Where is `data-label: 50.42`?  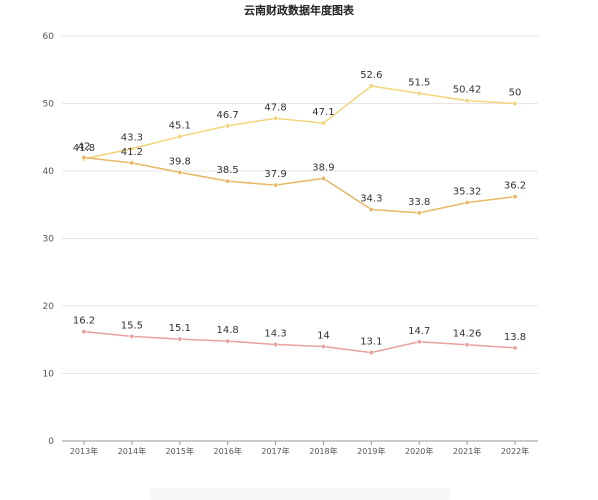
data-label: 50.42 is located at coordinates (467, 90).